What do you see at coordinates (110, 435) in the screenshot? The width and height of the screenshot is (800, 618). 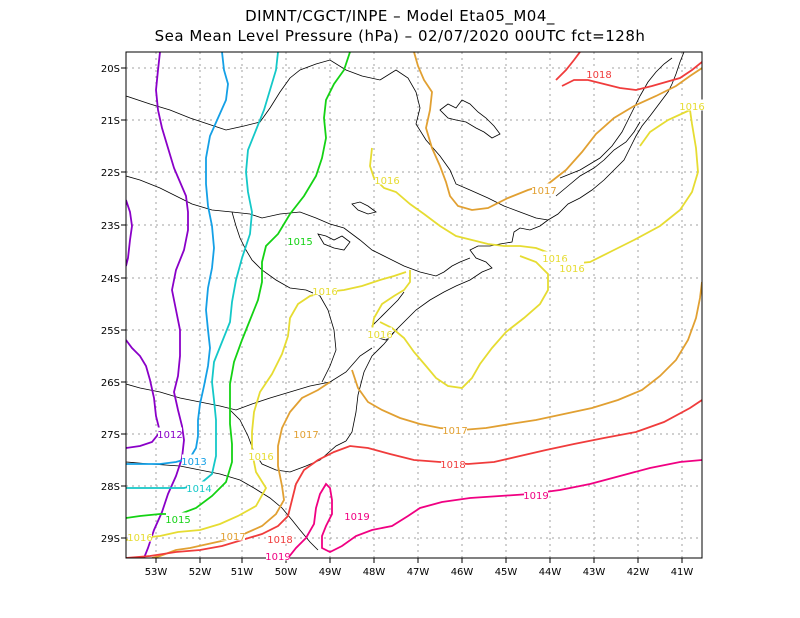 I see `lat-tick-label: 27S` at bounding box center [110, 435].